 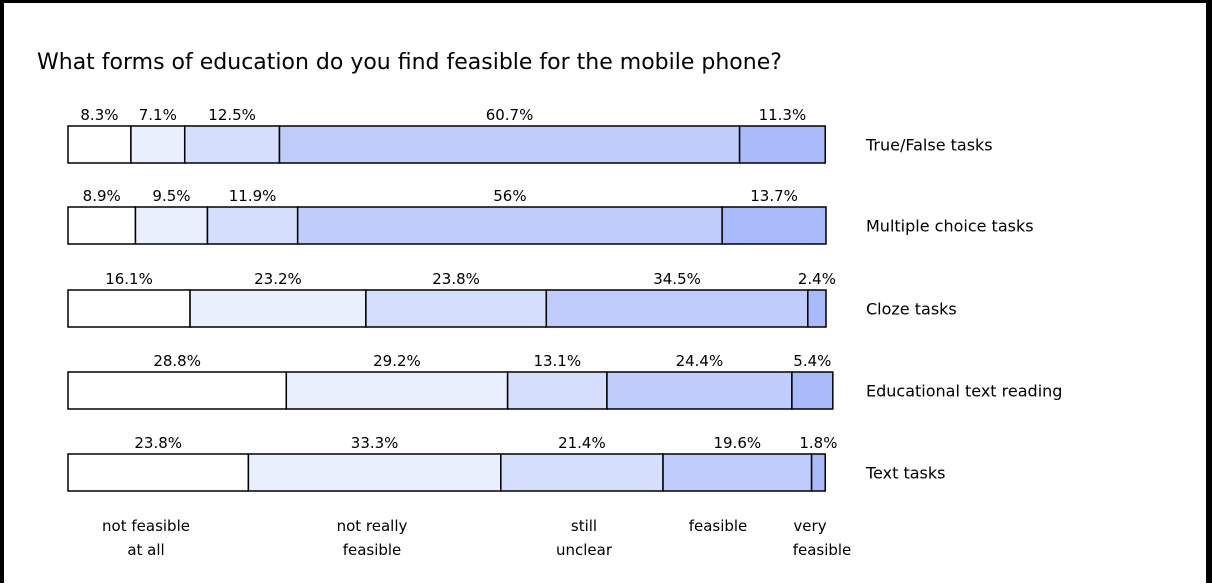 What do you see at coordinates (232, 144) in the screenshot?
I see `bar-segment-true-false-tasks-still-unclear` at bounding box center [232, 144].